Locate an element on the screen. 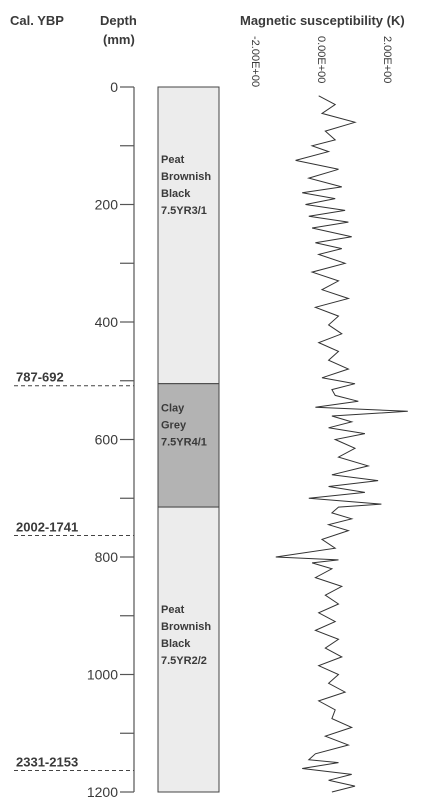 Image resolution: width=445 pixels, height=797 pixels. depth-tick-label: 1200 is located at coordinates (102, 790).